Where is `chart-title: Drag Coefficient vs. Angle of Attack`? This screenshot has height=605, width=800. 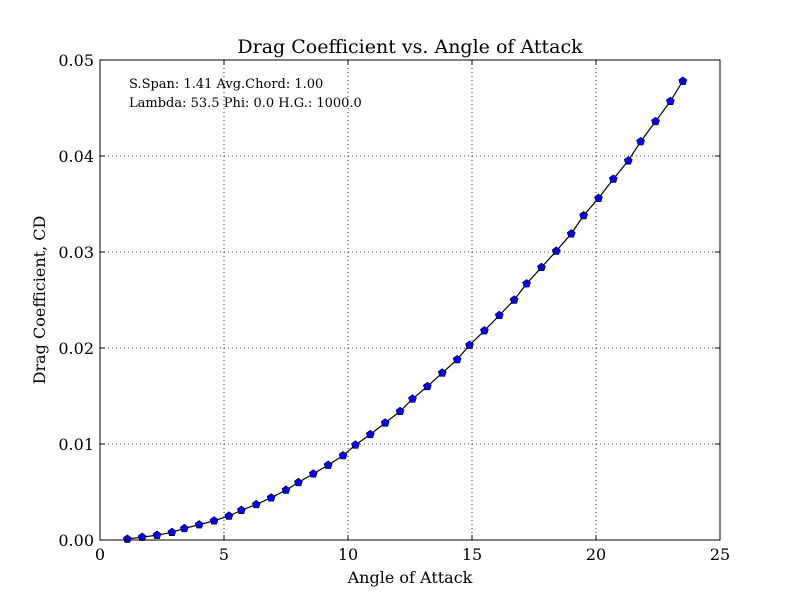 chart-title: Drag Coefficient vs. Angle of Attack is located at coordinates (410, 47).